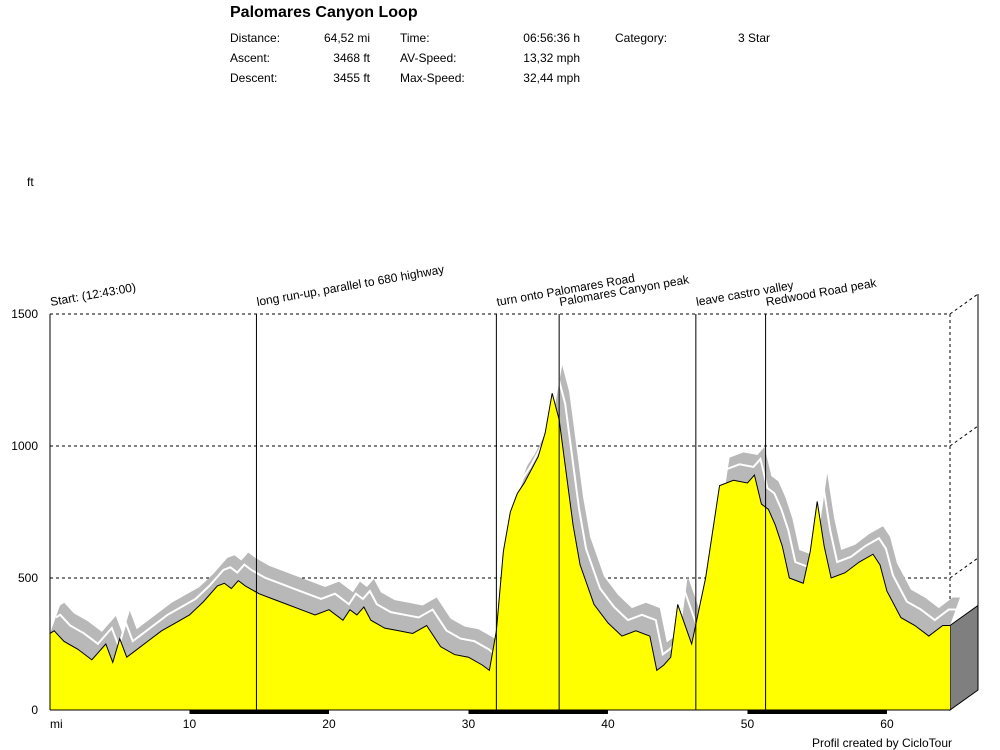 The width and height of the screenshot is (1000, 750). What do you see at coordinates (329, 724) in the screenshot?
I see `x-tick-label: 20` at bounding box center [329, 724].